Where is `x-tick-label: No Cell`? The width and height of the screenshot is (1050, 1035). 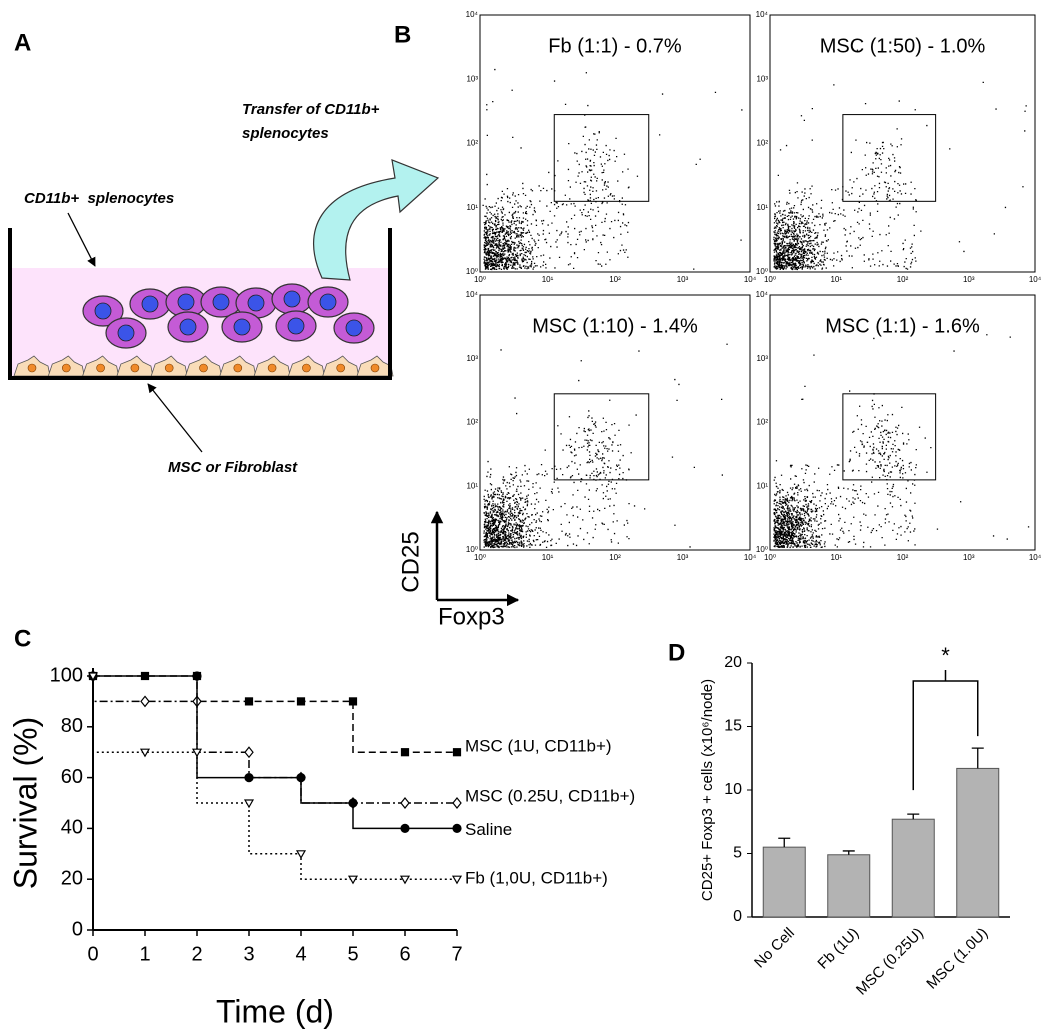 x-tick-label: No Cell is located at coordinates (774, 948).